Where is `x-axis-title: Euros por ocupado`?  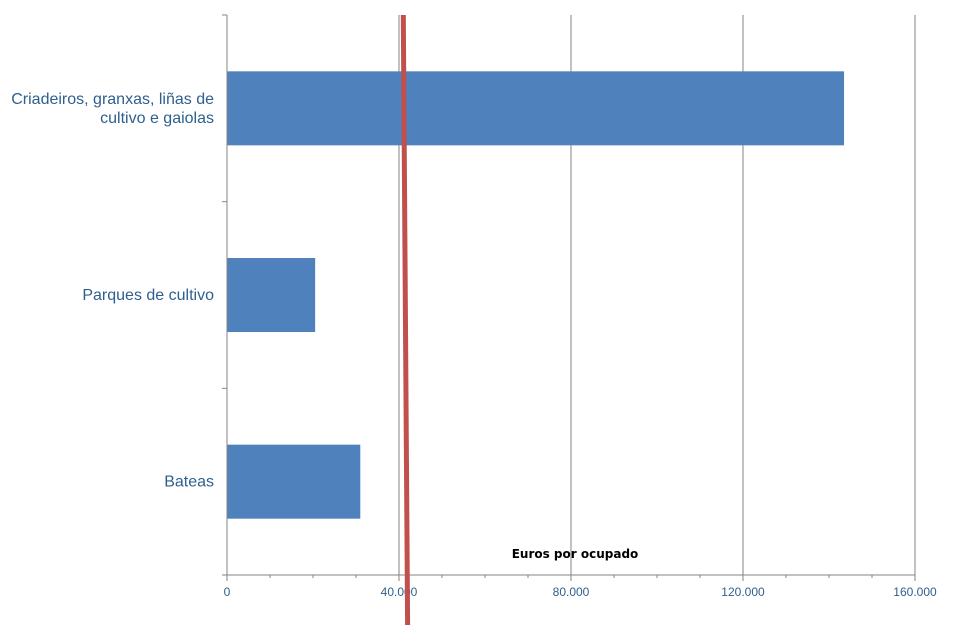 x-axis-title: Euros por ocupado is located at coordinates (575, 554).